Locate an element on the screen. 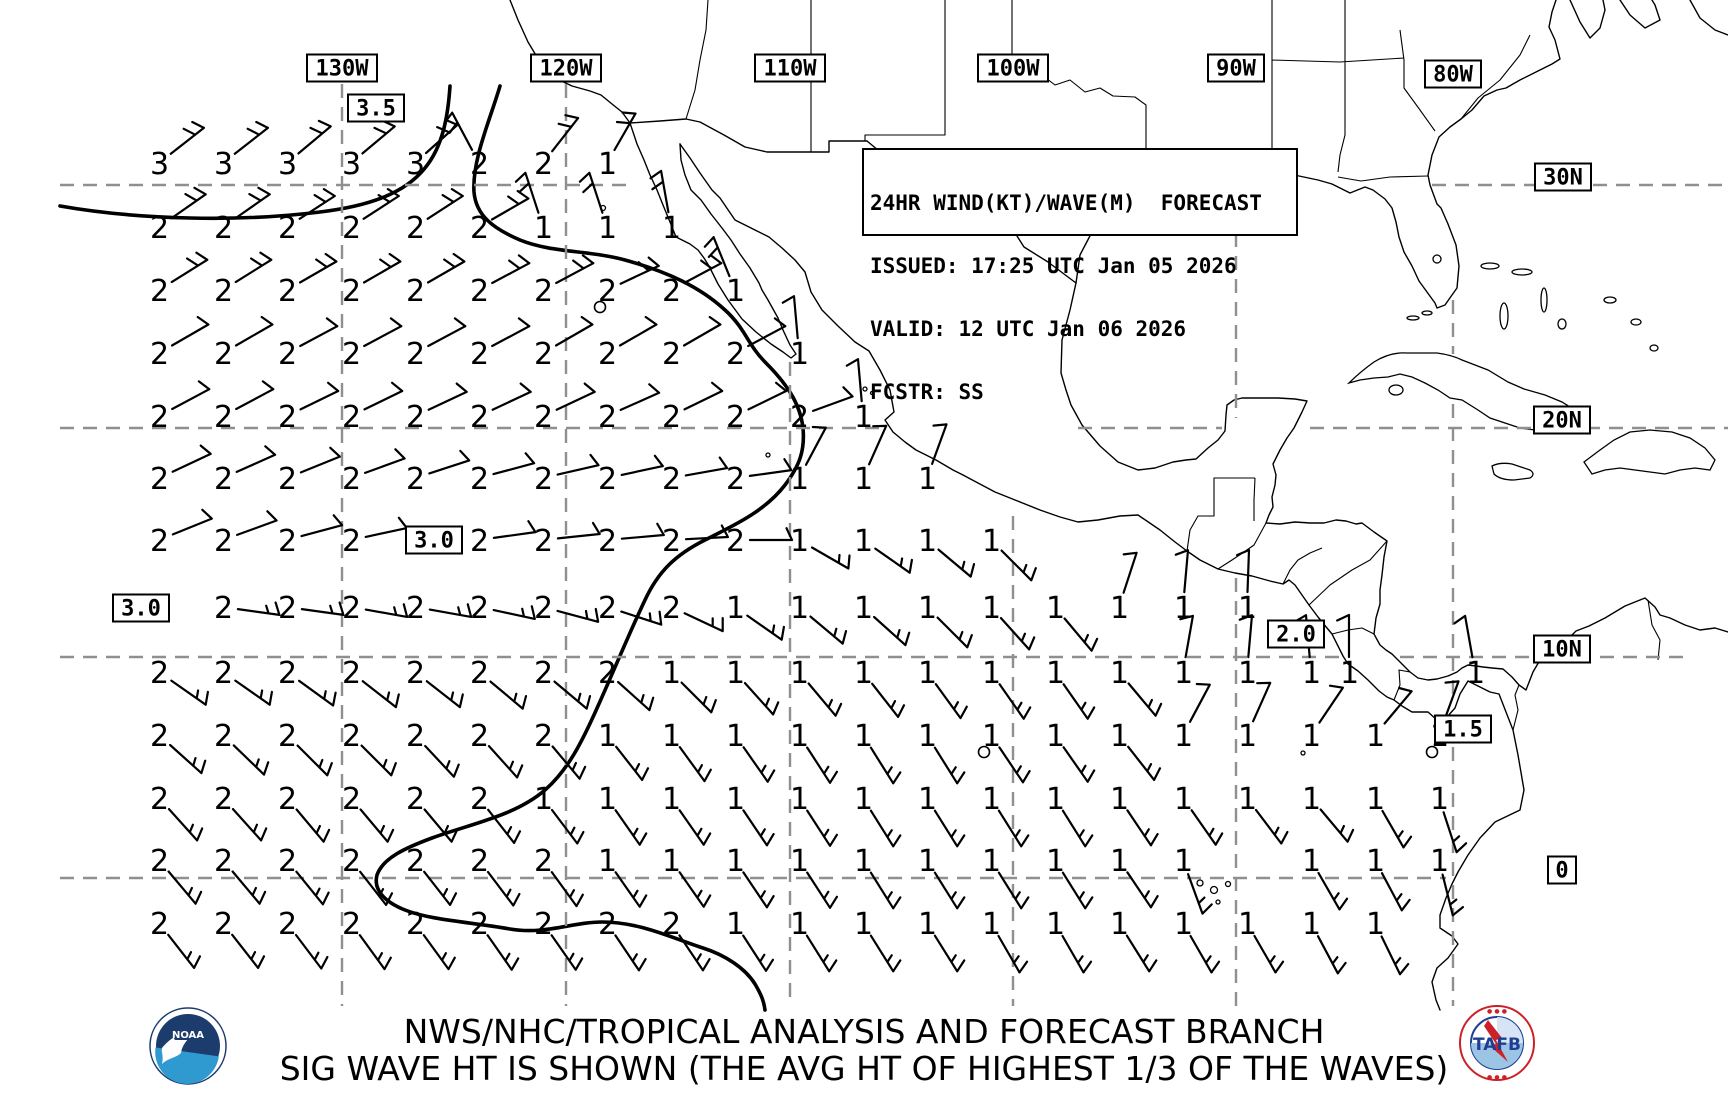 This screenshot has width=1728, height=1100. svg-text: NOAA is located at coordinates (188, 1035).